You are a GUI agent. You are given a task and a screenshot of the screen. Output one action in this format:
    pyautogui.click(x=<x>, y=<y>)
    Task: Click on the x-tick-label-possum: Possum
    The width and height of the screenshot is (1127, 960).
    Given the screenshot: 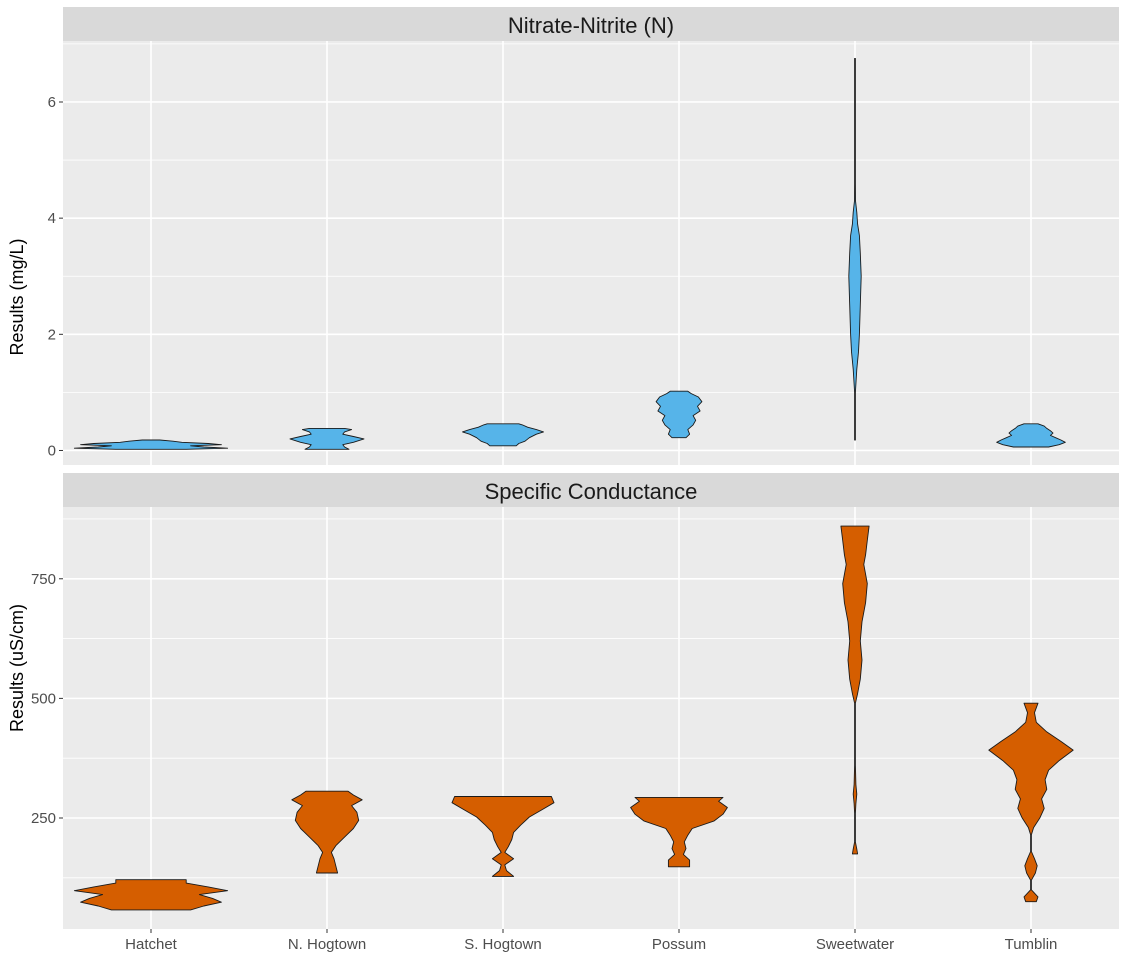 What is the action you would take?
    pyautogui.click(x=679, y=944)
    